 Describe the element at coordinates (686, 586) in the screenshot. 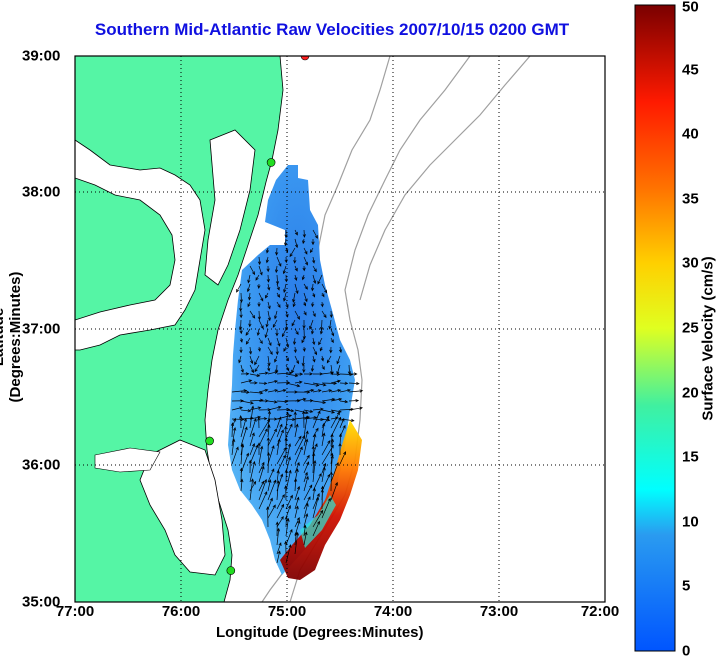

I see `colorbar-tick-label: 5` at that location.